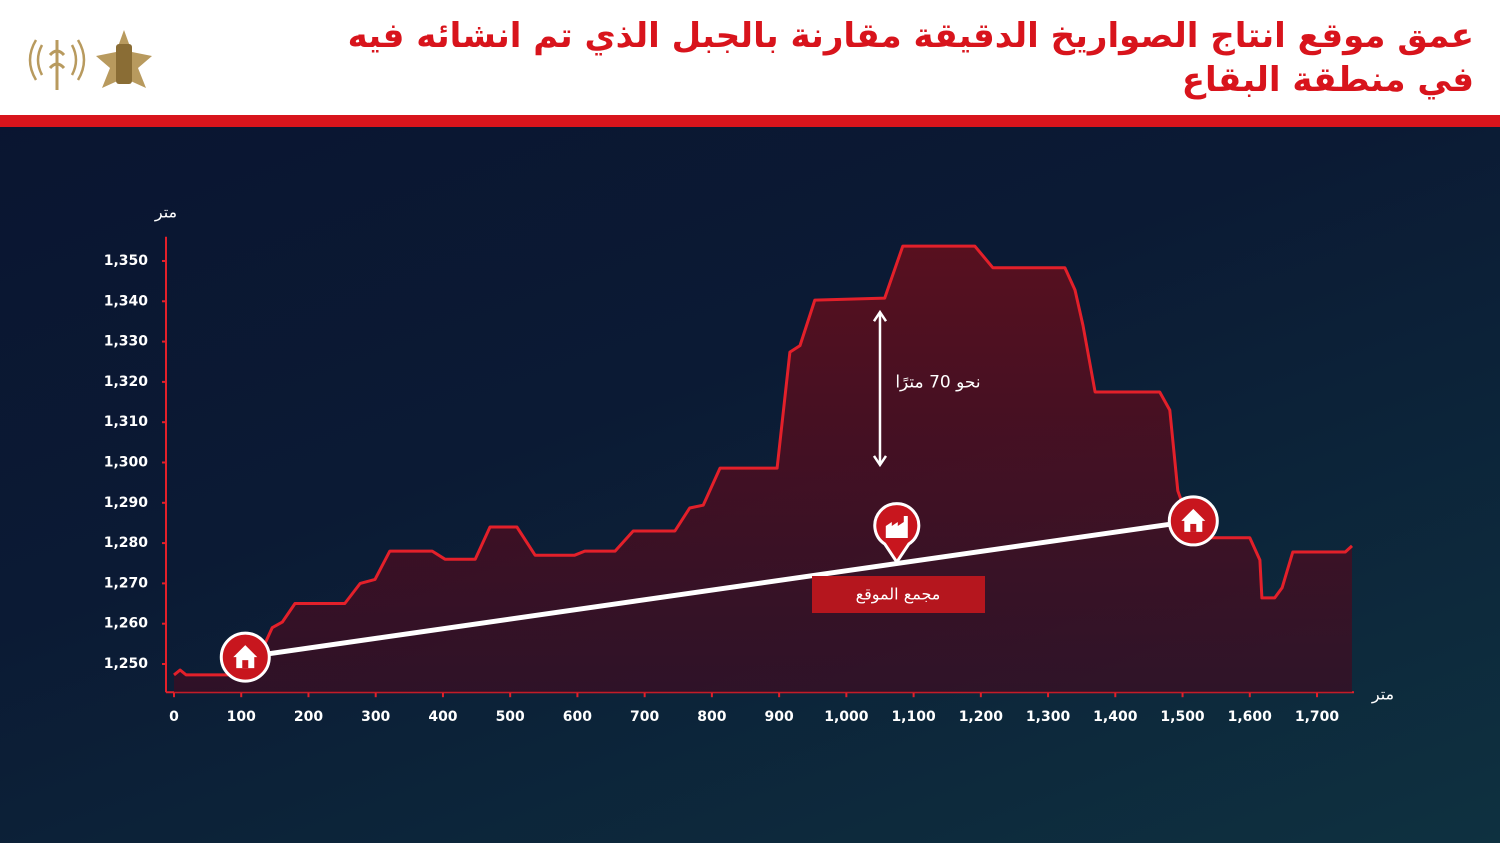 The width and height of the screenshot is (1500, 843). I want to click on x-tick-label: 0, so click(174, 717).